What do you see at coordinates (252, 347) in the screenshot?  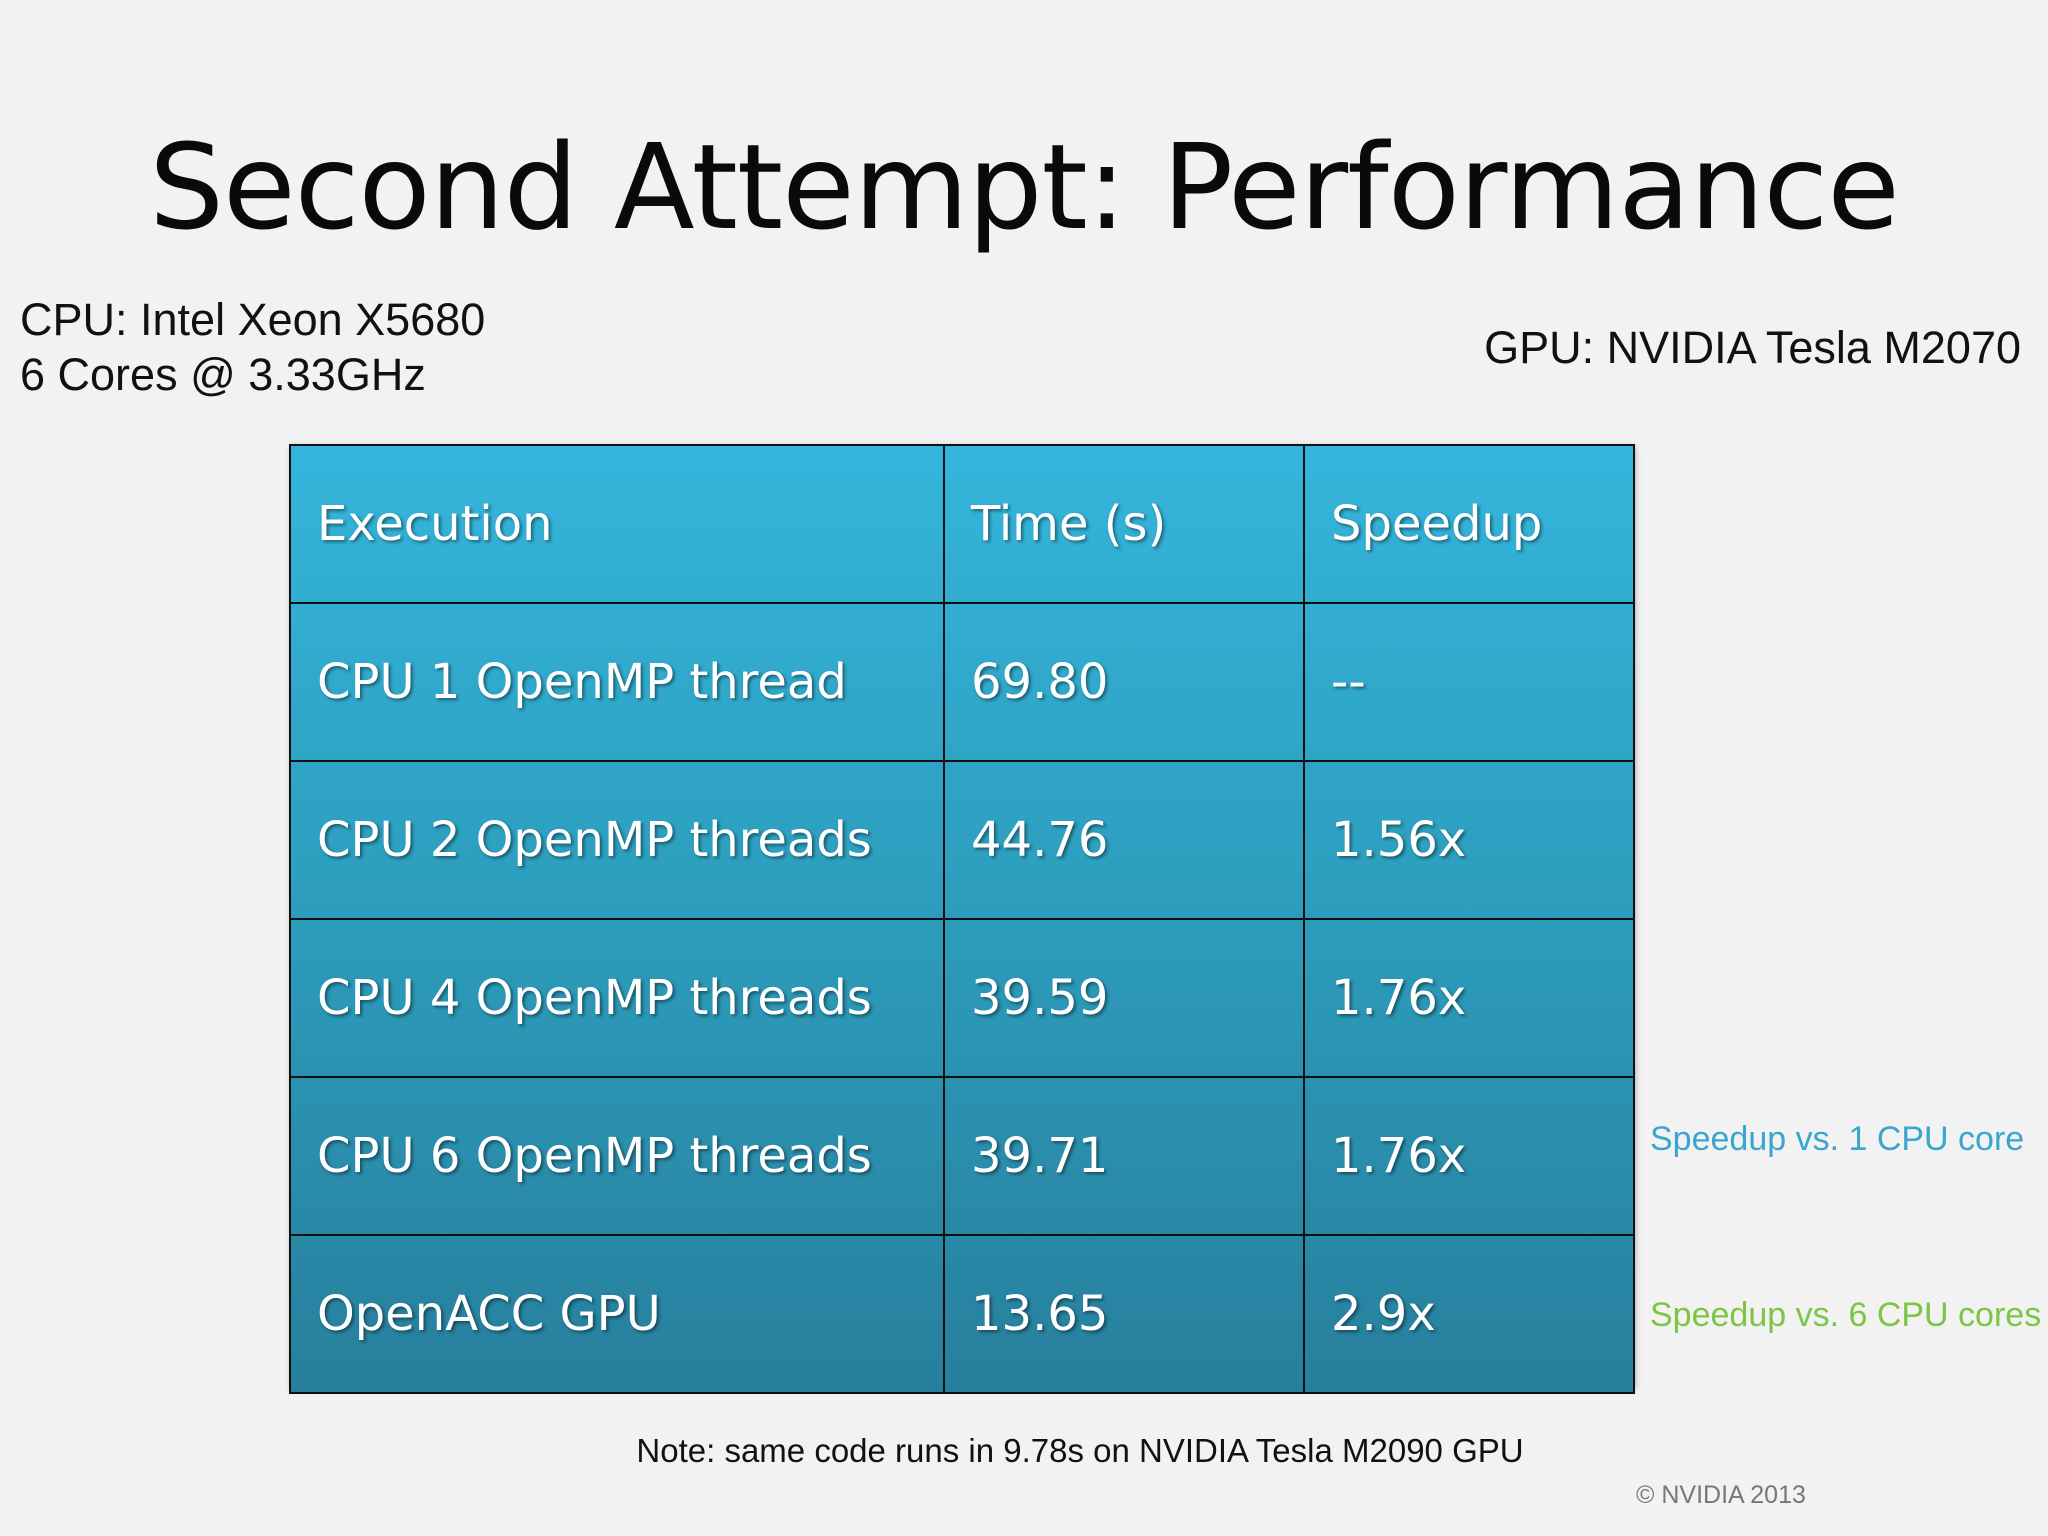 I see `cpu-info: CPU: Intel Xeon X5680 6 Cores @ 3.33GHz` at bounding box center [252, 347].